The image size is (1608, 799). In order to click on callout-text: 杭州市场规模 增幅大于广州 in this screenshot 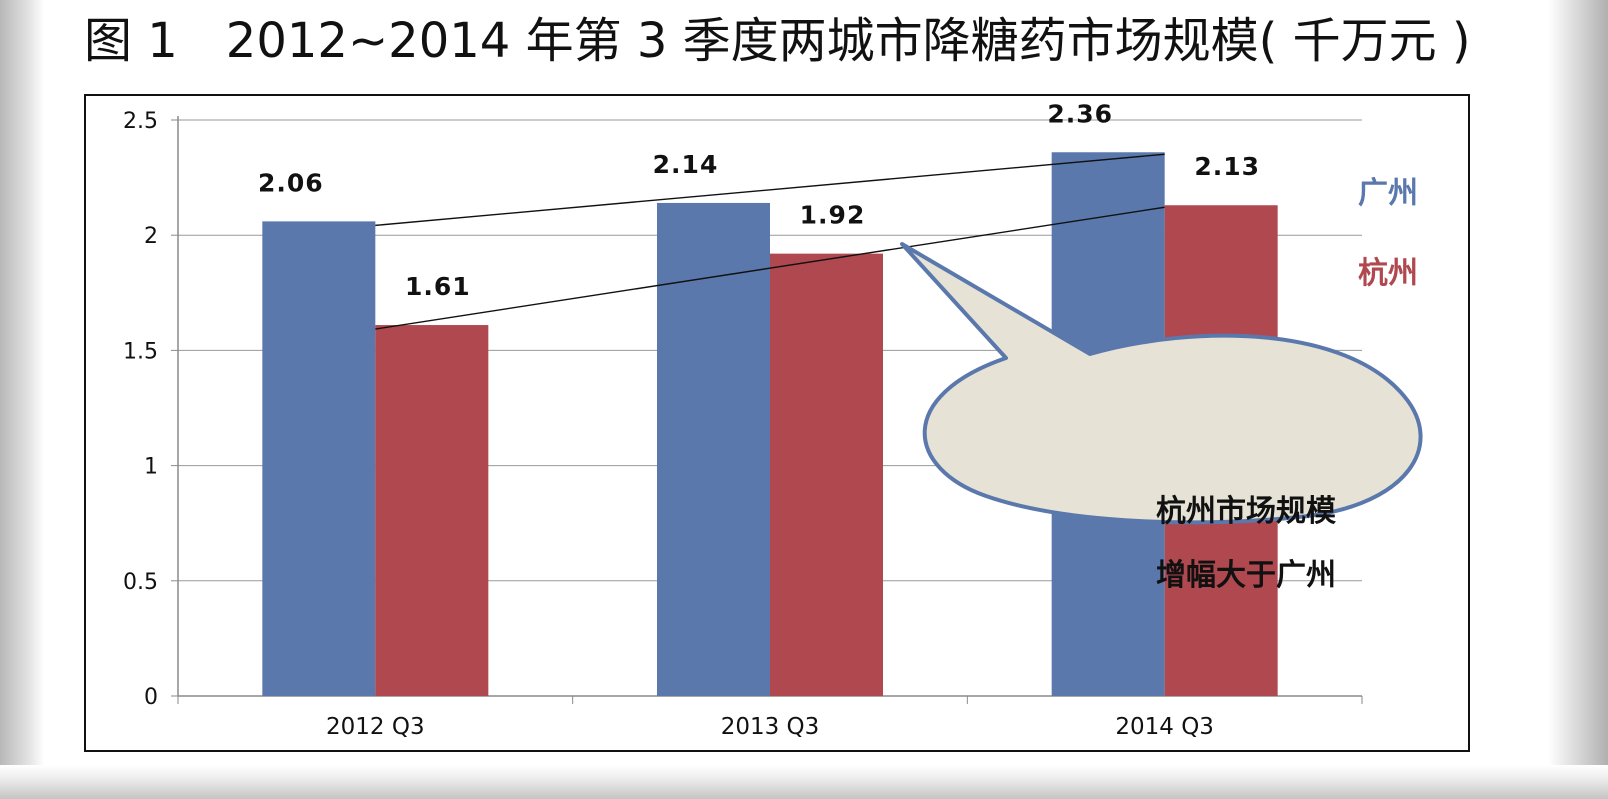, I will do `click(1246, 544)`.